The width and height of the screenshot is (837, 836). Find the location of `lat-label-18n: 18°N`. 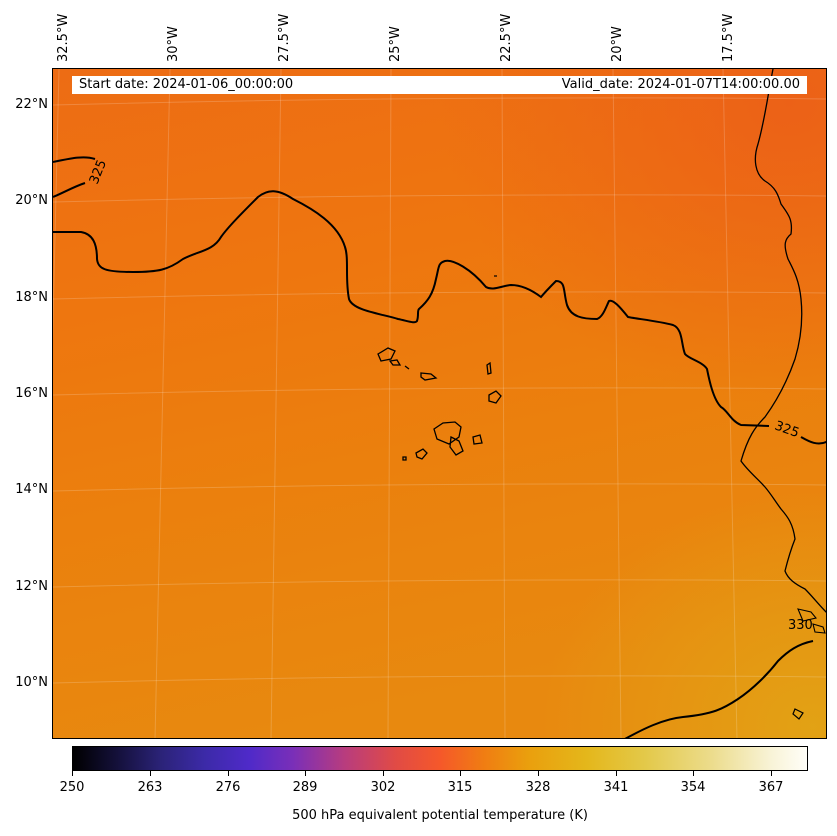

lat-label-18n: 18°N is located at coordinates (31, 297).